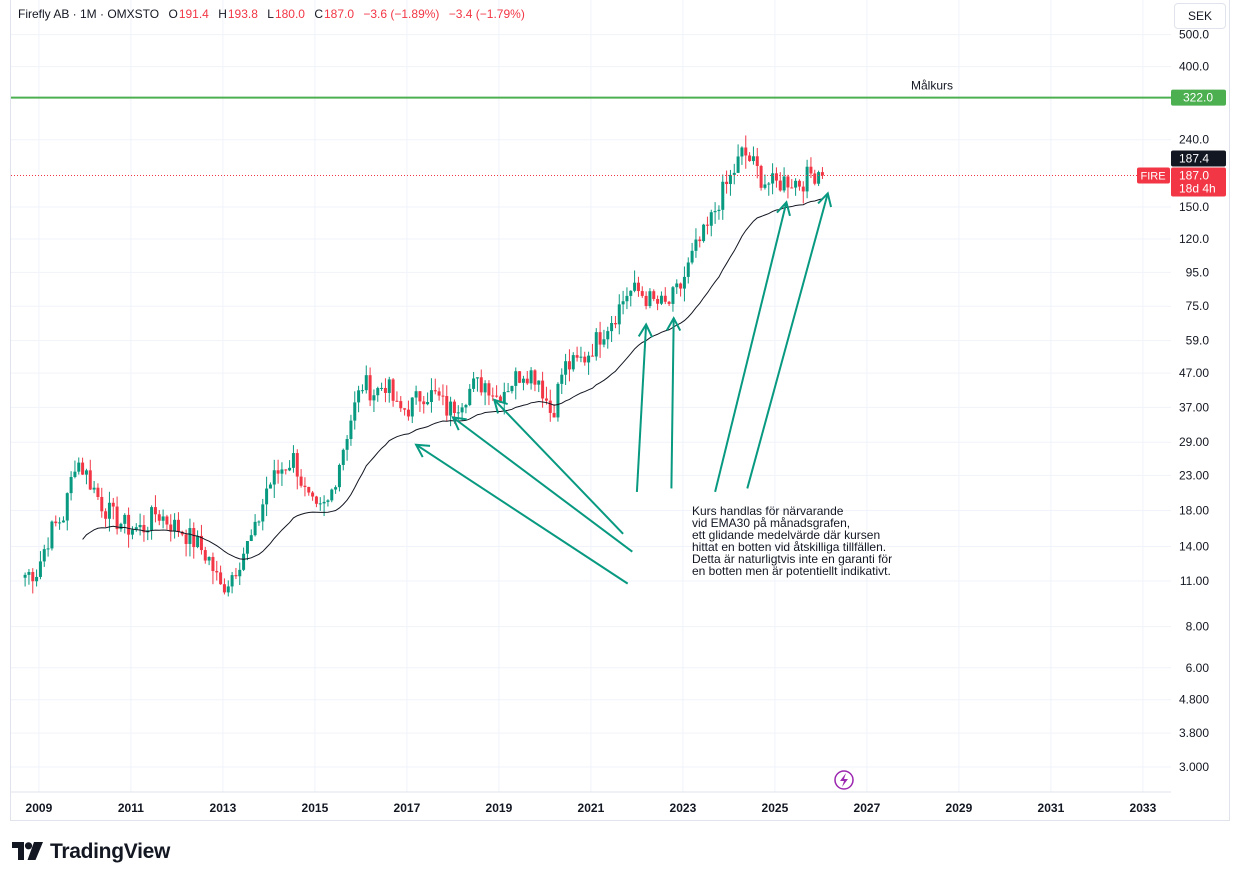 This screenshot has width=1240, height=880. What do you see at coordinates (500, 406) in the screenshot?
I see `annotation-arrowhead` at bounding box center [500, 406].